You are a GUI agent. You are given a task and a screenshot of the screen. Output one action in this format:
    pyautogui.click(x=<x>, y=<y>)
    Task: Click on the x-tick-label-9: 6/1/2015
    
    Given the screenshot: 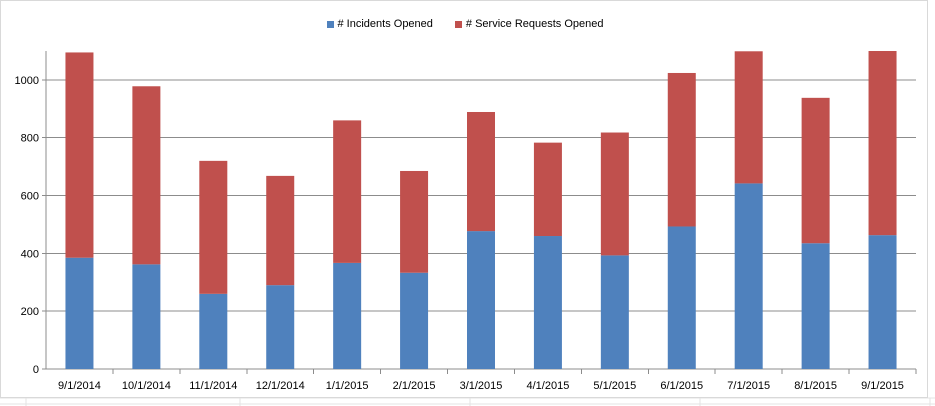 What is the action you would take?
    pyautogui.click(x=681, y=386)
    